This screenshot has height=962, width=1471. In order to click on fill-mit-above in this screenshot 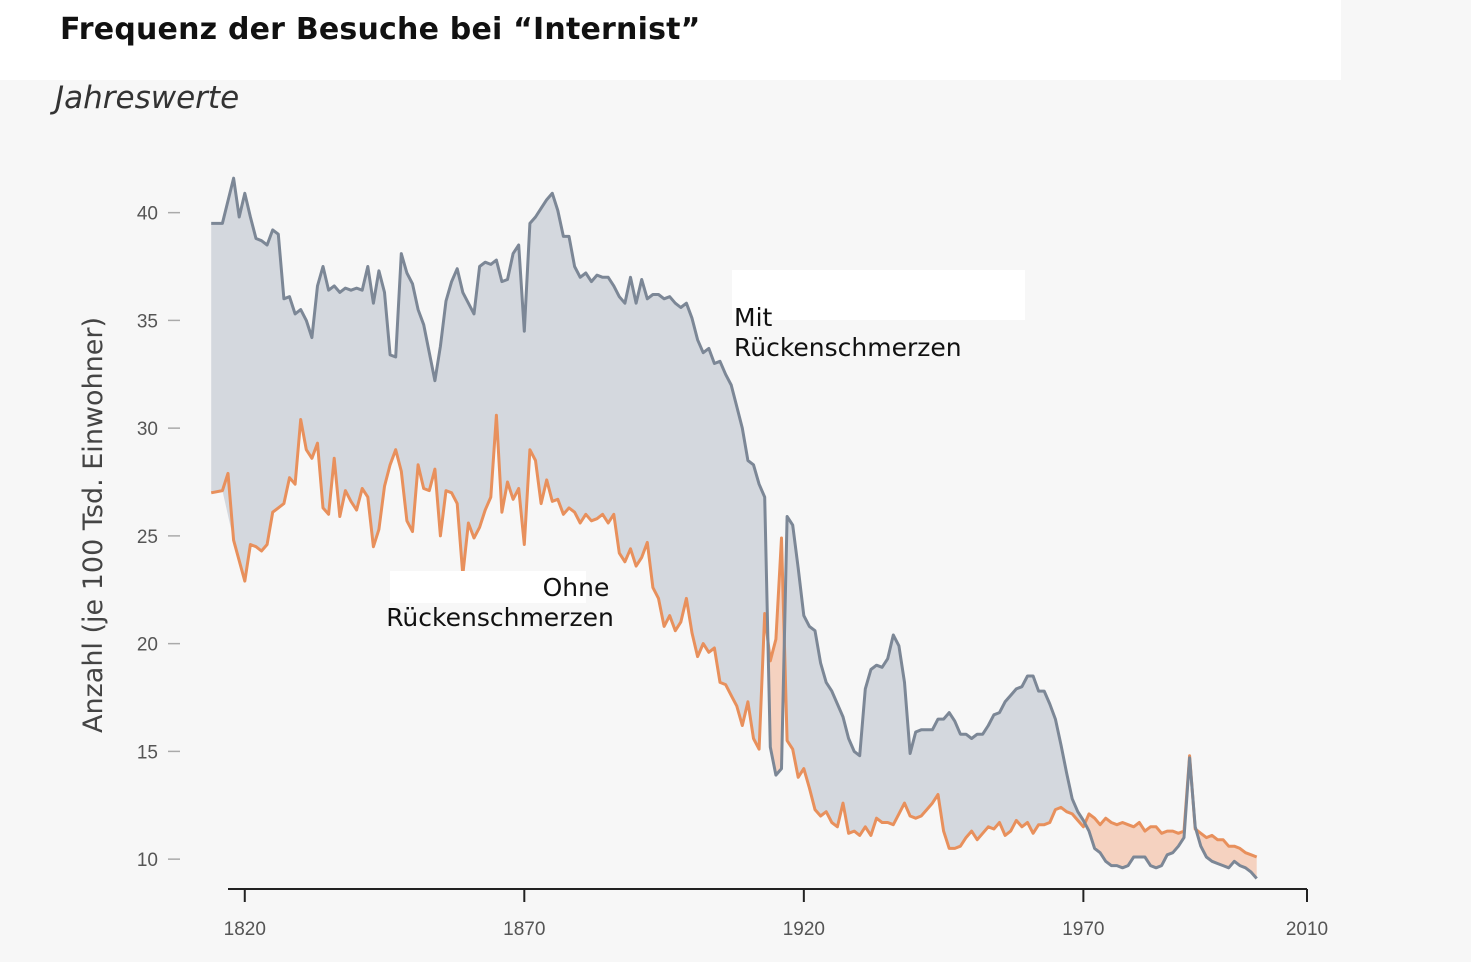, I will do `click(934, 682)`.